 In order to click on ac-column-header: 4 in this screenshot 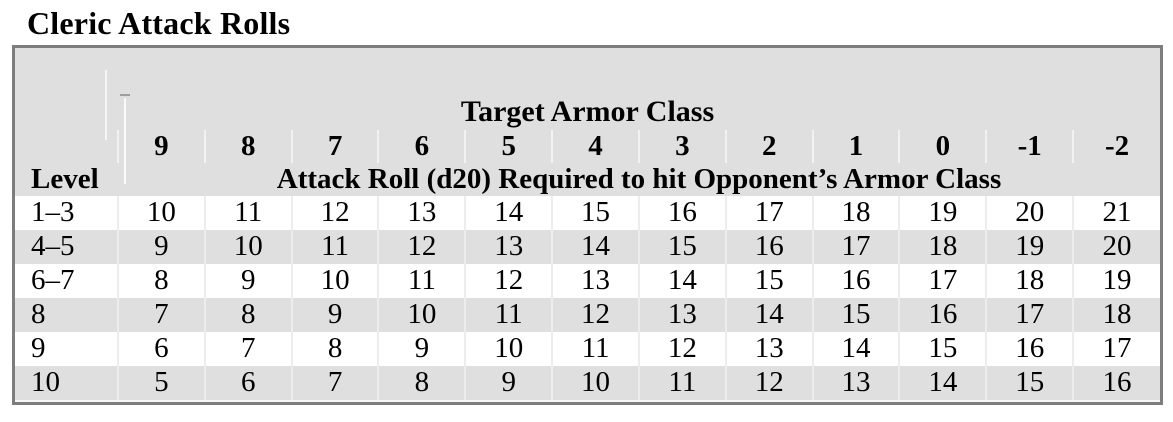, I will do `click(595, 146)`.